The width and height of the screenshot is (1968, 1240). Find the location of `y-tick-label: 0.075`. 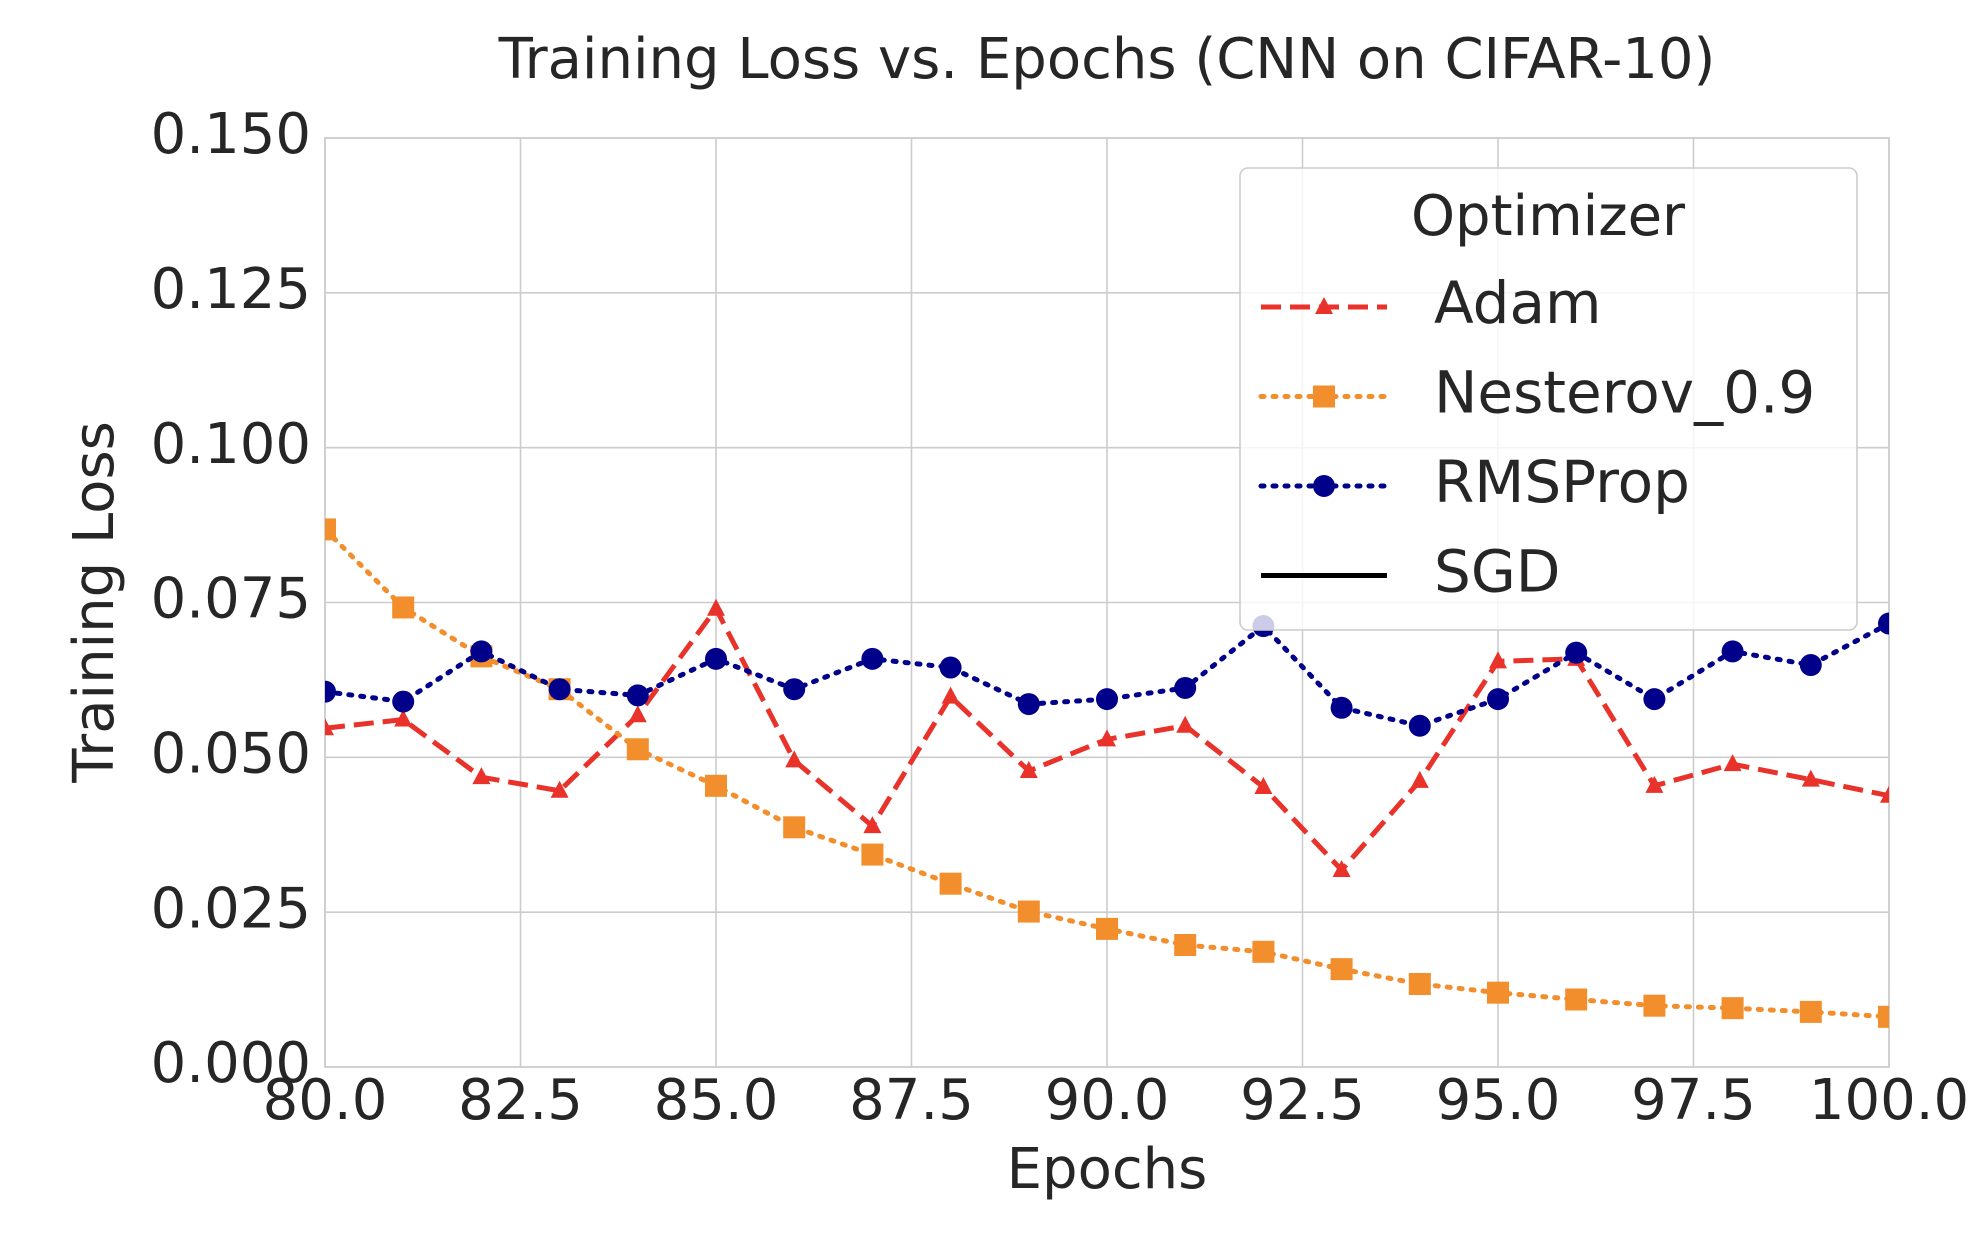

y-tick-label: 0.075 is located at coordinates (231, 599).